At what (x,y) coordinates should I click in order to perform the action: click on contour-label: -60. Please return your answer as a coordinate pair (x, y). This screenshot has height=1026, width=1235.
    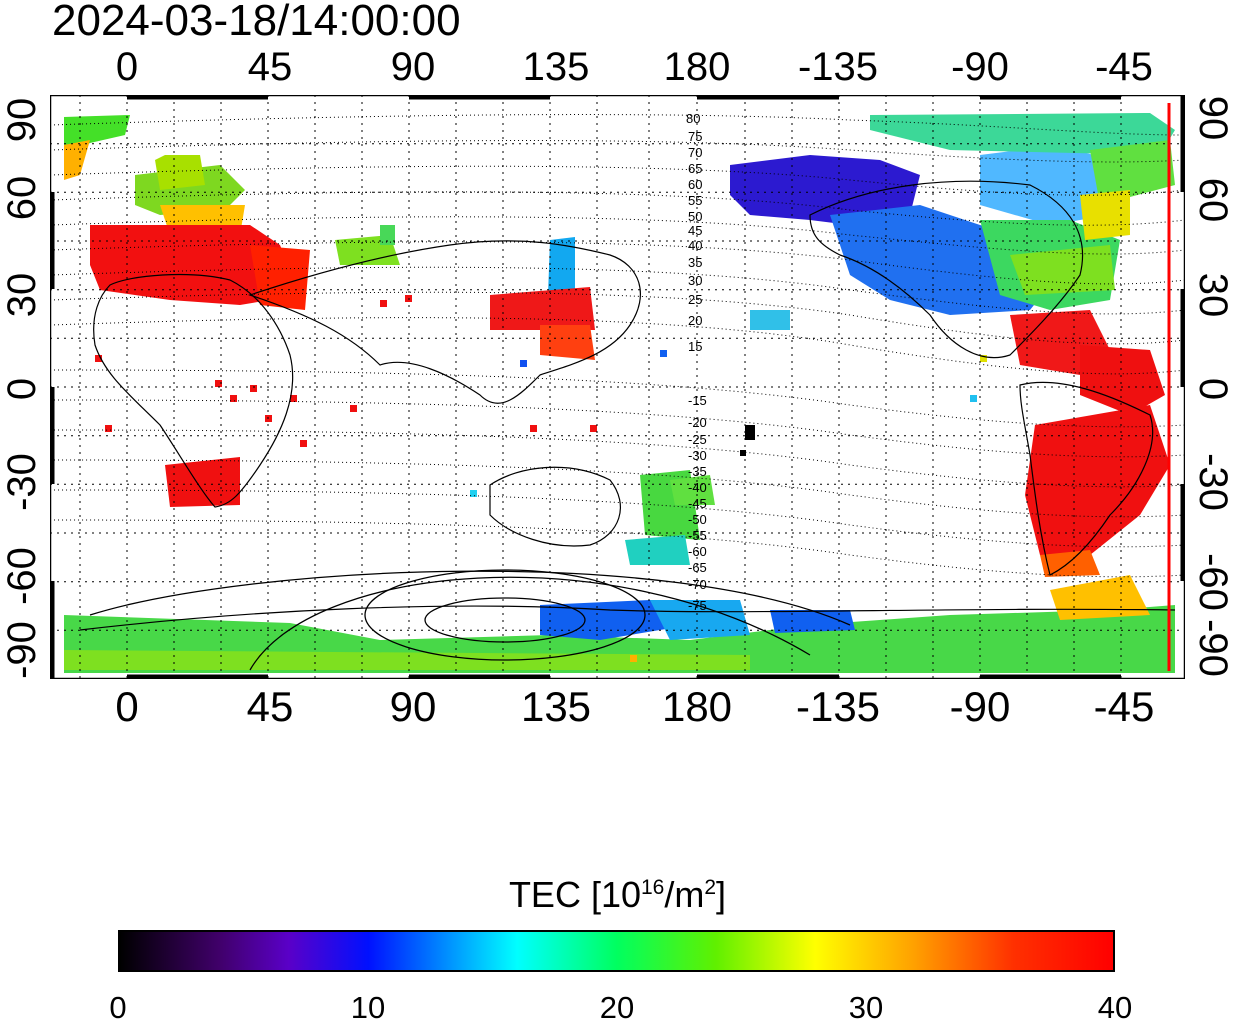
    Looking at the image, I should click on (697, 551).